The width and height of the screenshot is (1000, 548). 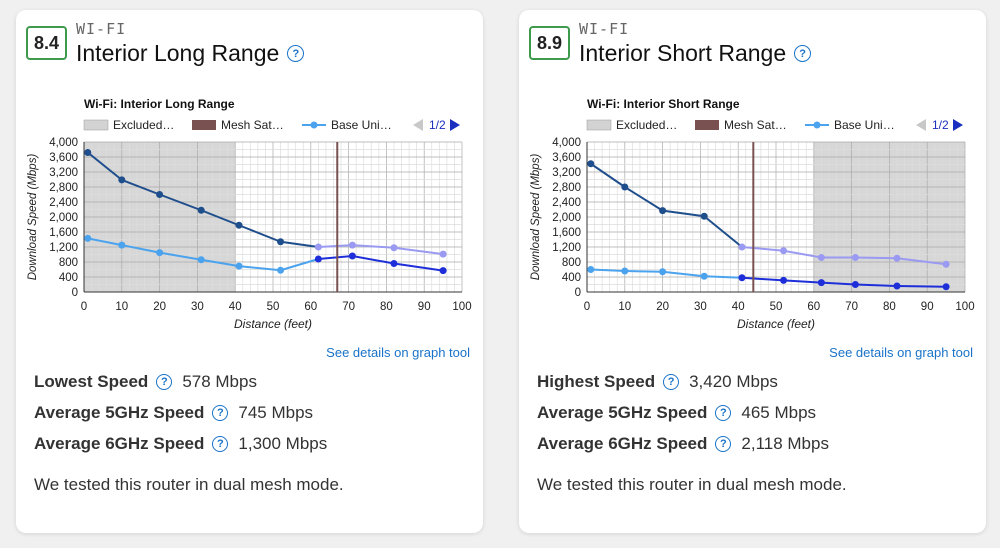 I want to click on stat-row: Average 6GHz Speed ? 2,118 Mbps, so click(x=683, y=443).